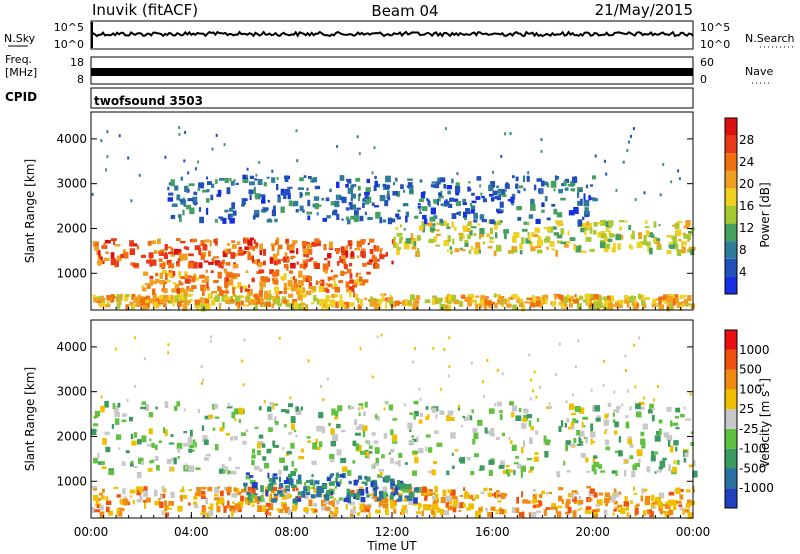  Describe the element at coordinates (644, 10) in the screenshot. I see `date-title: 21/May/2015` at that location.